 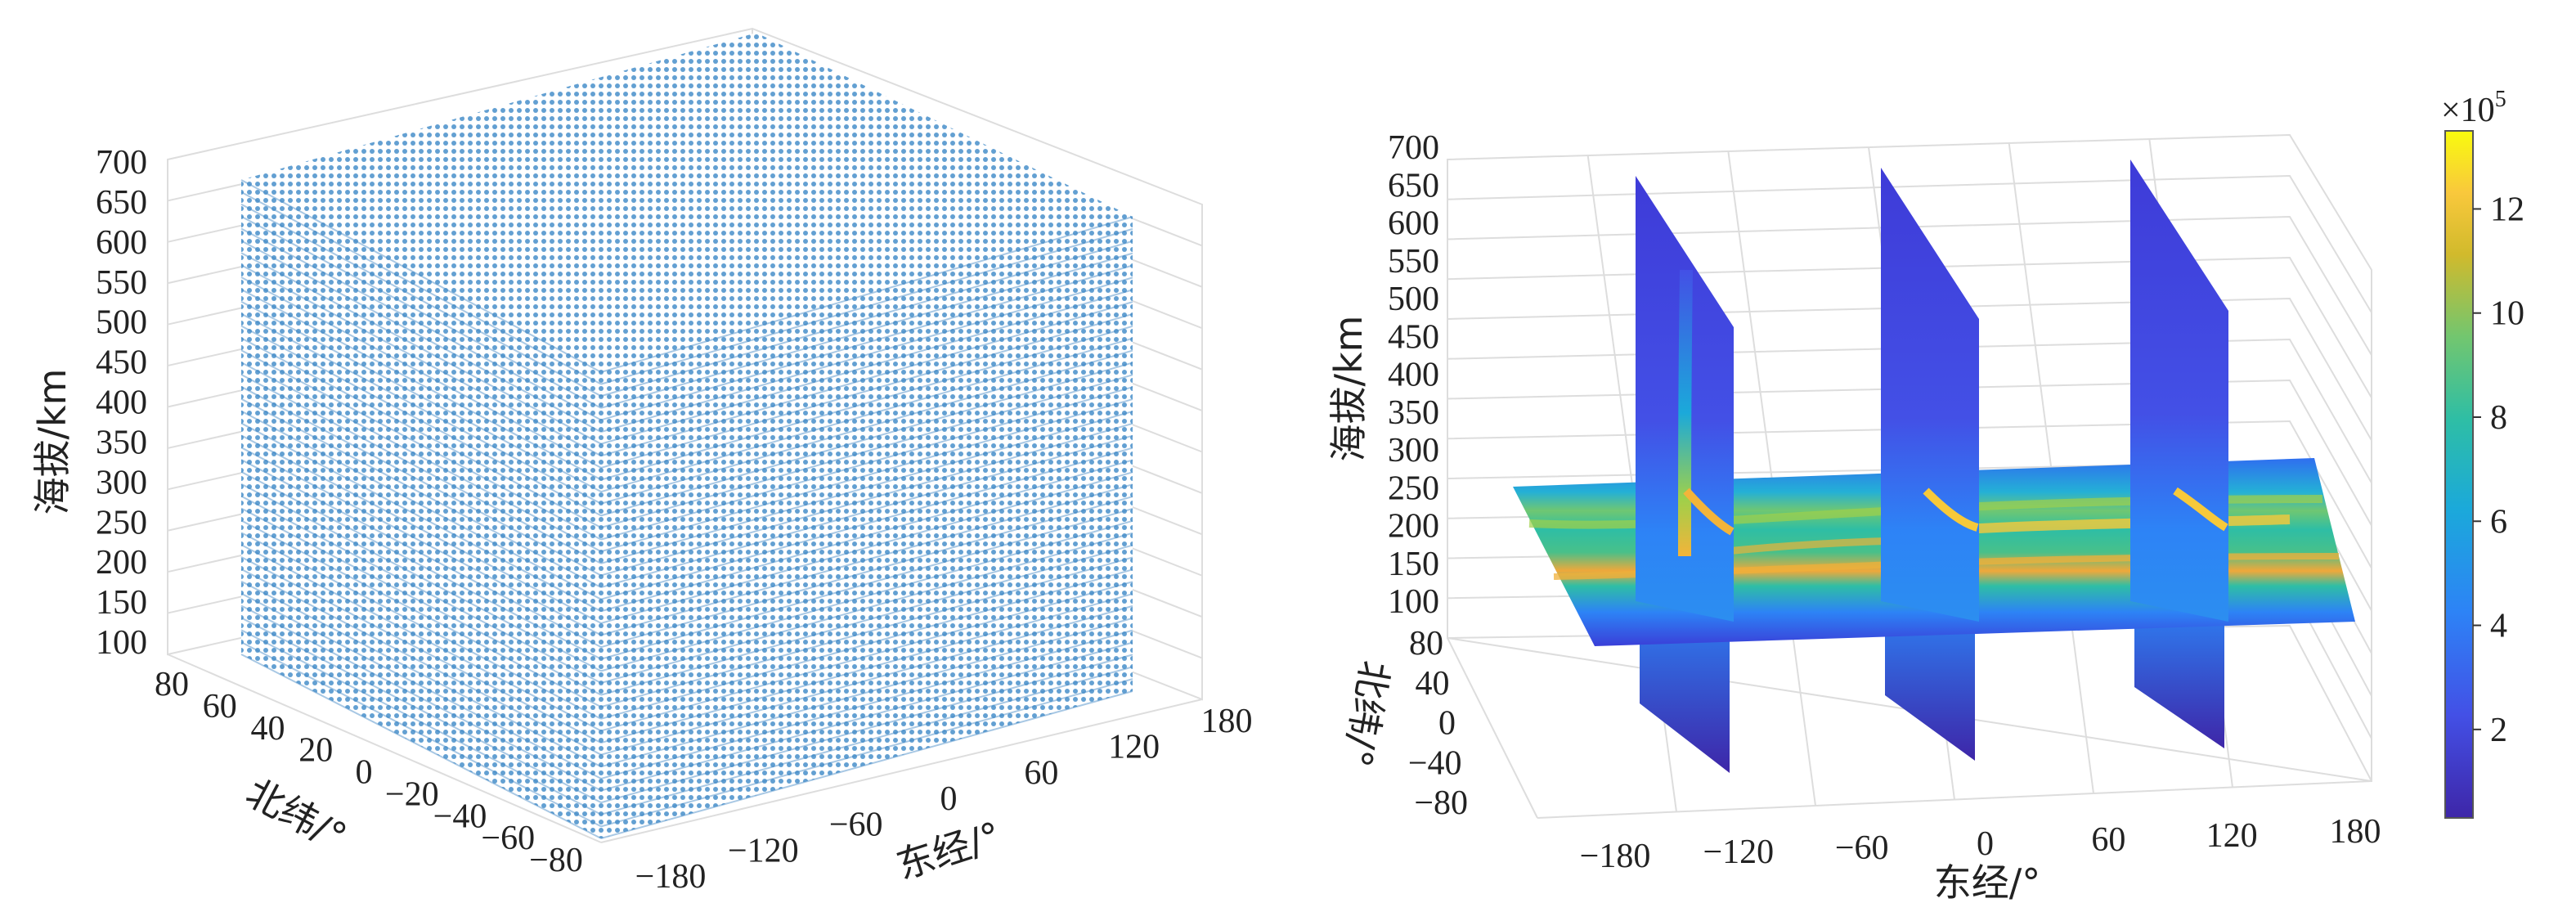 I want to click on left-y-tick-7: −60, so click(x=508, y=838).